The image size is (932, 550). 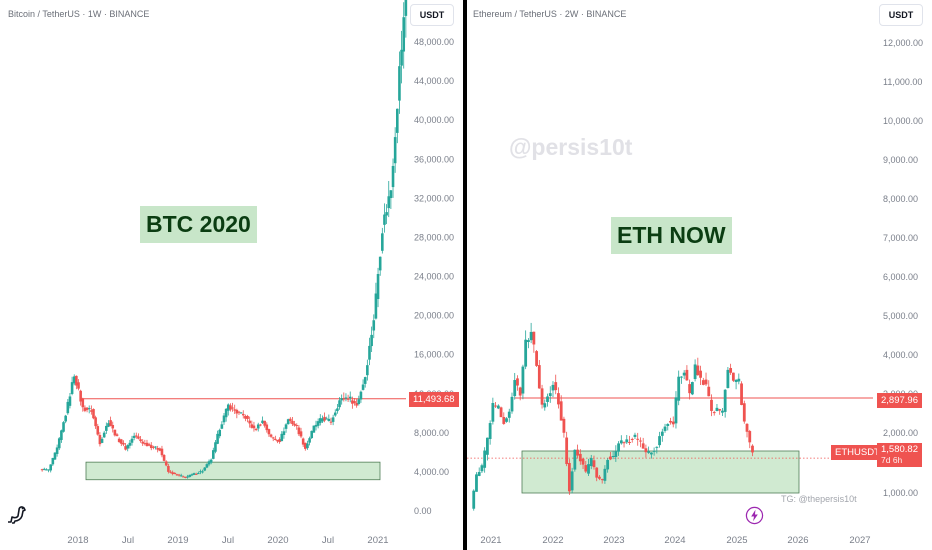 What do you see at coordinates (434, 159) in the screenshot?
I see `y-axis-tick-label: 36,000.00` at bounding box center [434, 159].